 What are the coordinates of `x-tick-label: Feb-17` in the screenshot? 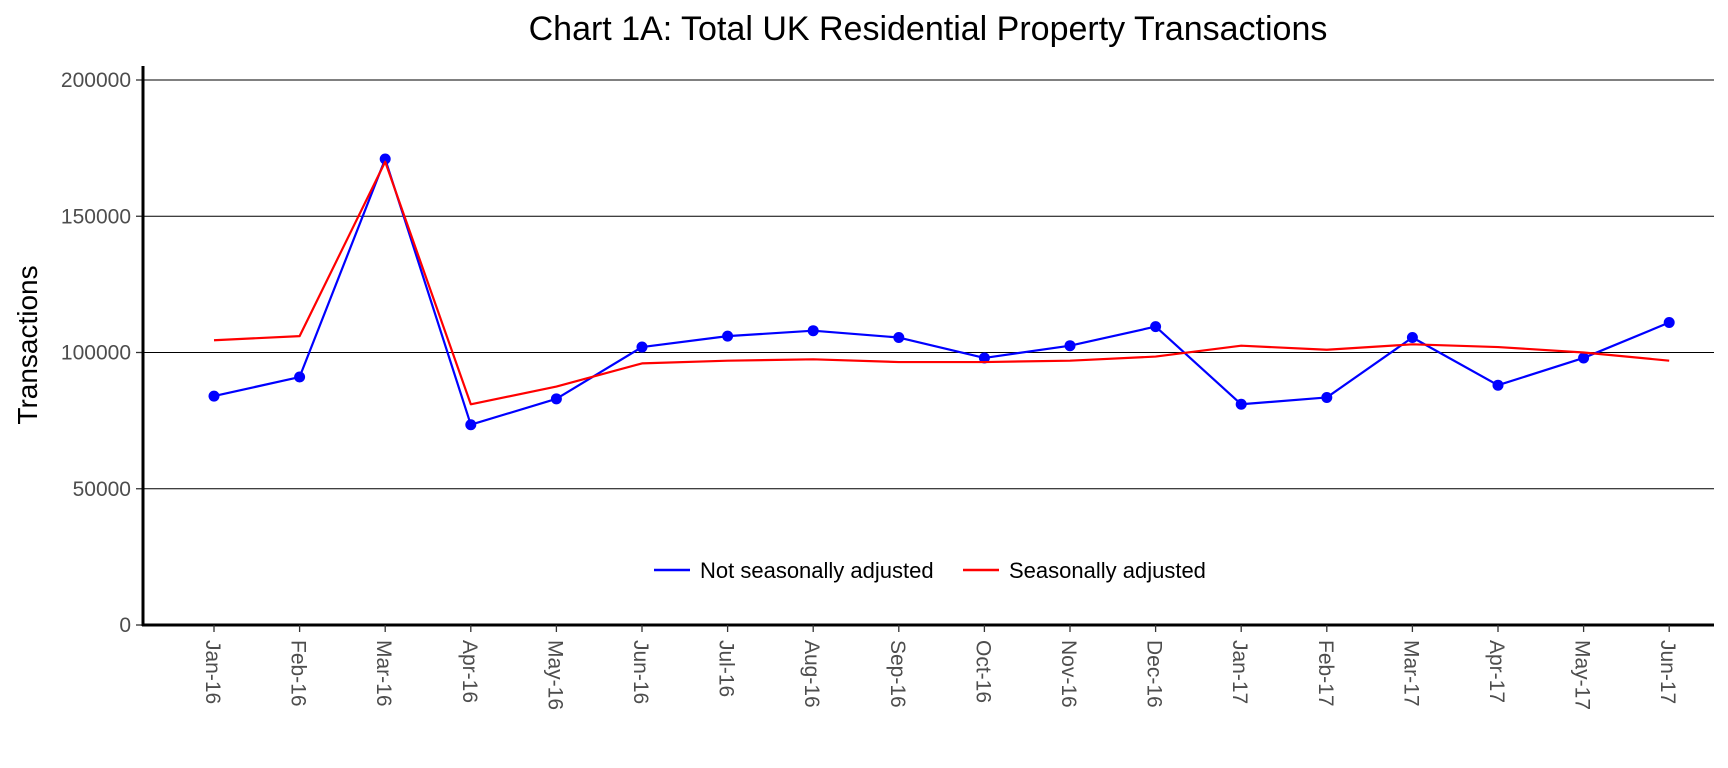 It's located at (1325, 673).